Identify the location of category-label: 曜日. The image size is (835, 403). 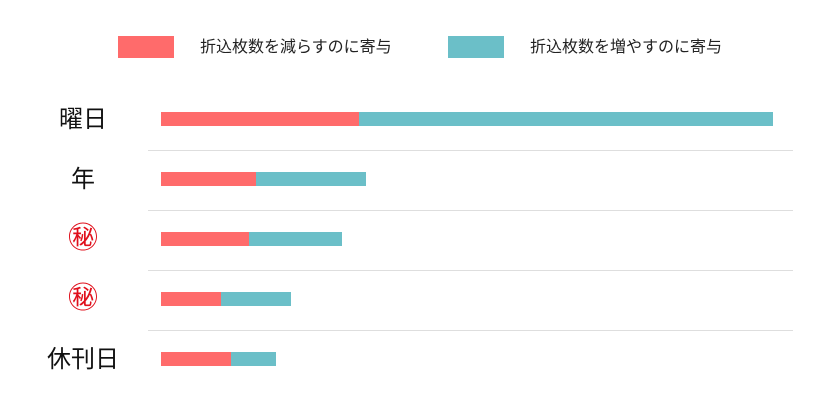
(83, 119).